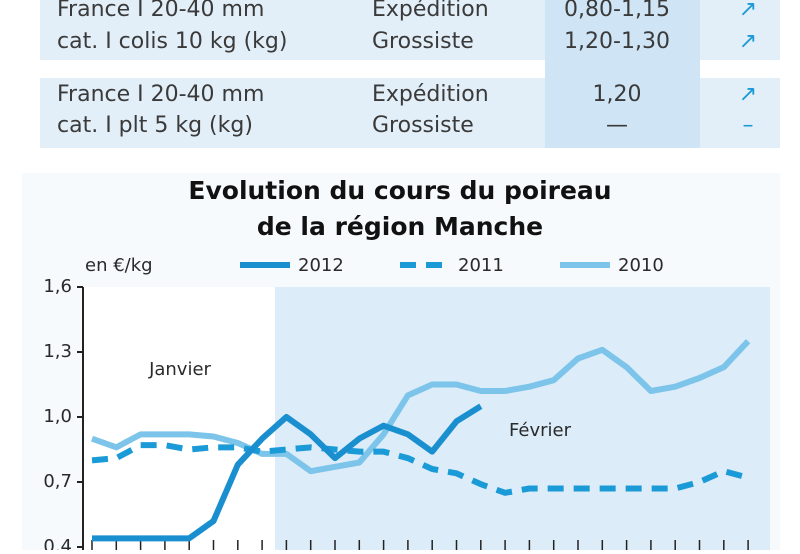 This screenshot has width=800, height=554. Describe the element at coordinates (57, 543) in the screenshot. I see `y-tick-label: 0,4` at that location.